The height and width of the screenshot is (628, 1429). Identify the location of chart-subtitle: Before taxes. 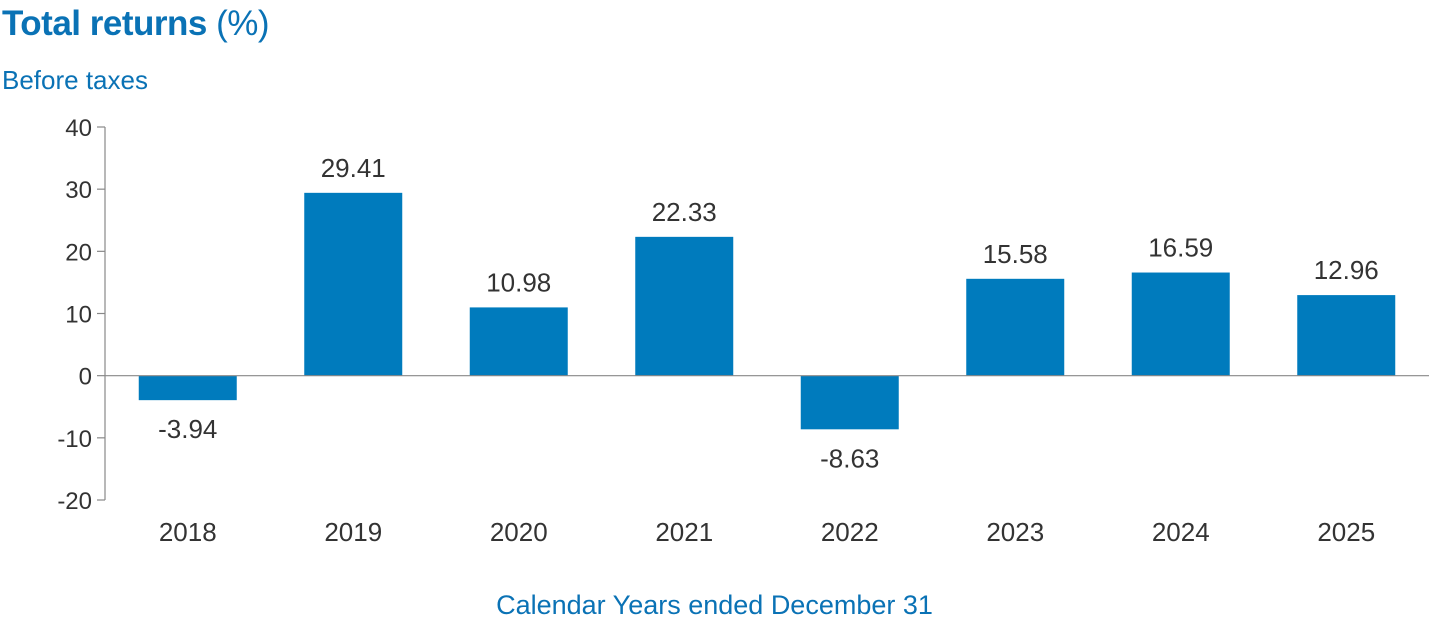
(75, 80).